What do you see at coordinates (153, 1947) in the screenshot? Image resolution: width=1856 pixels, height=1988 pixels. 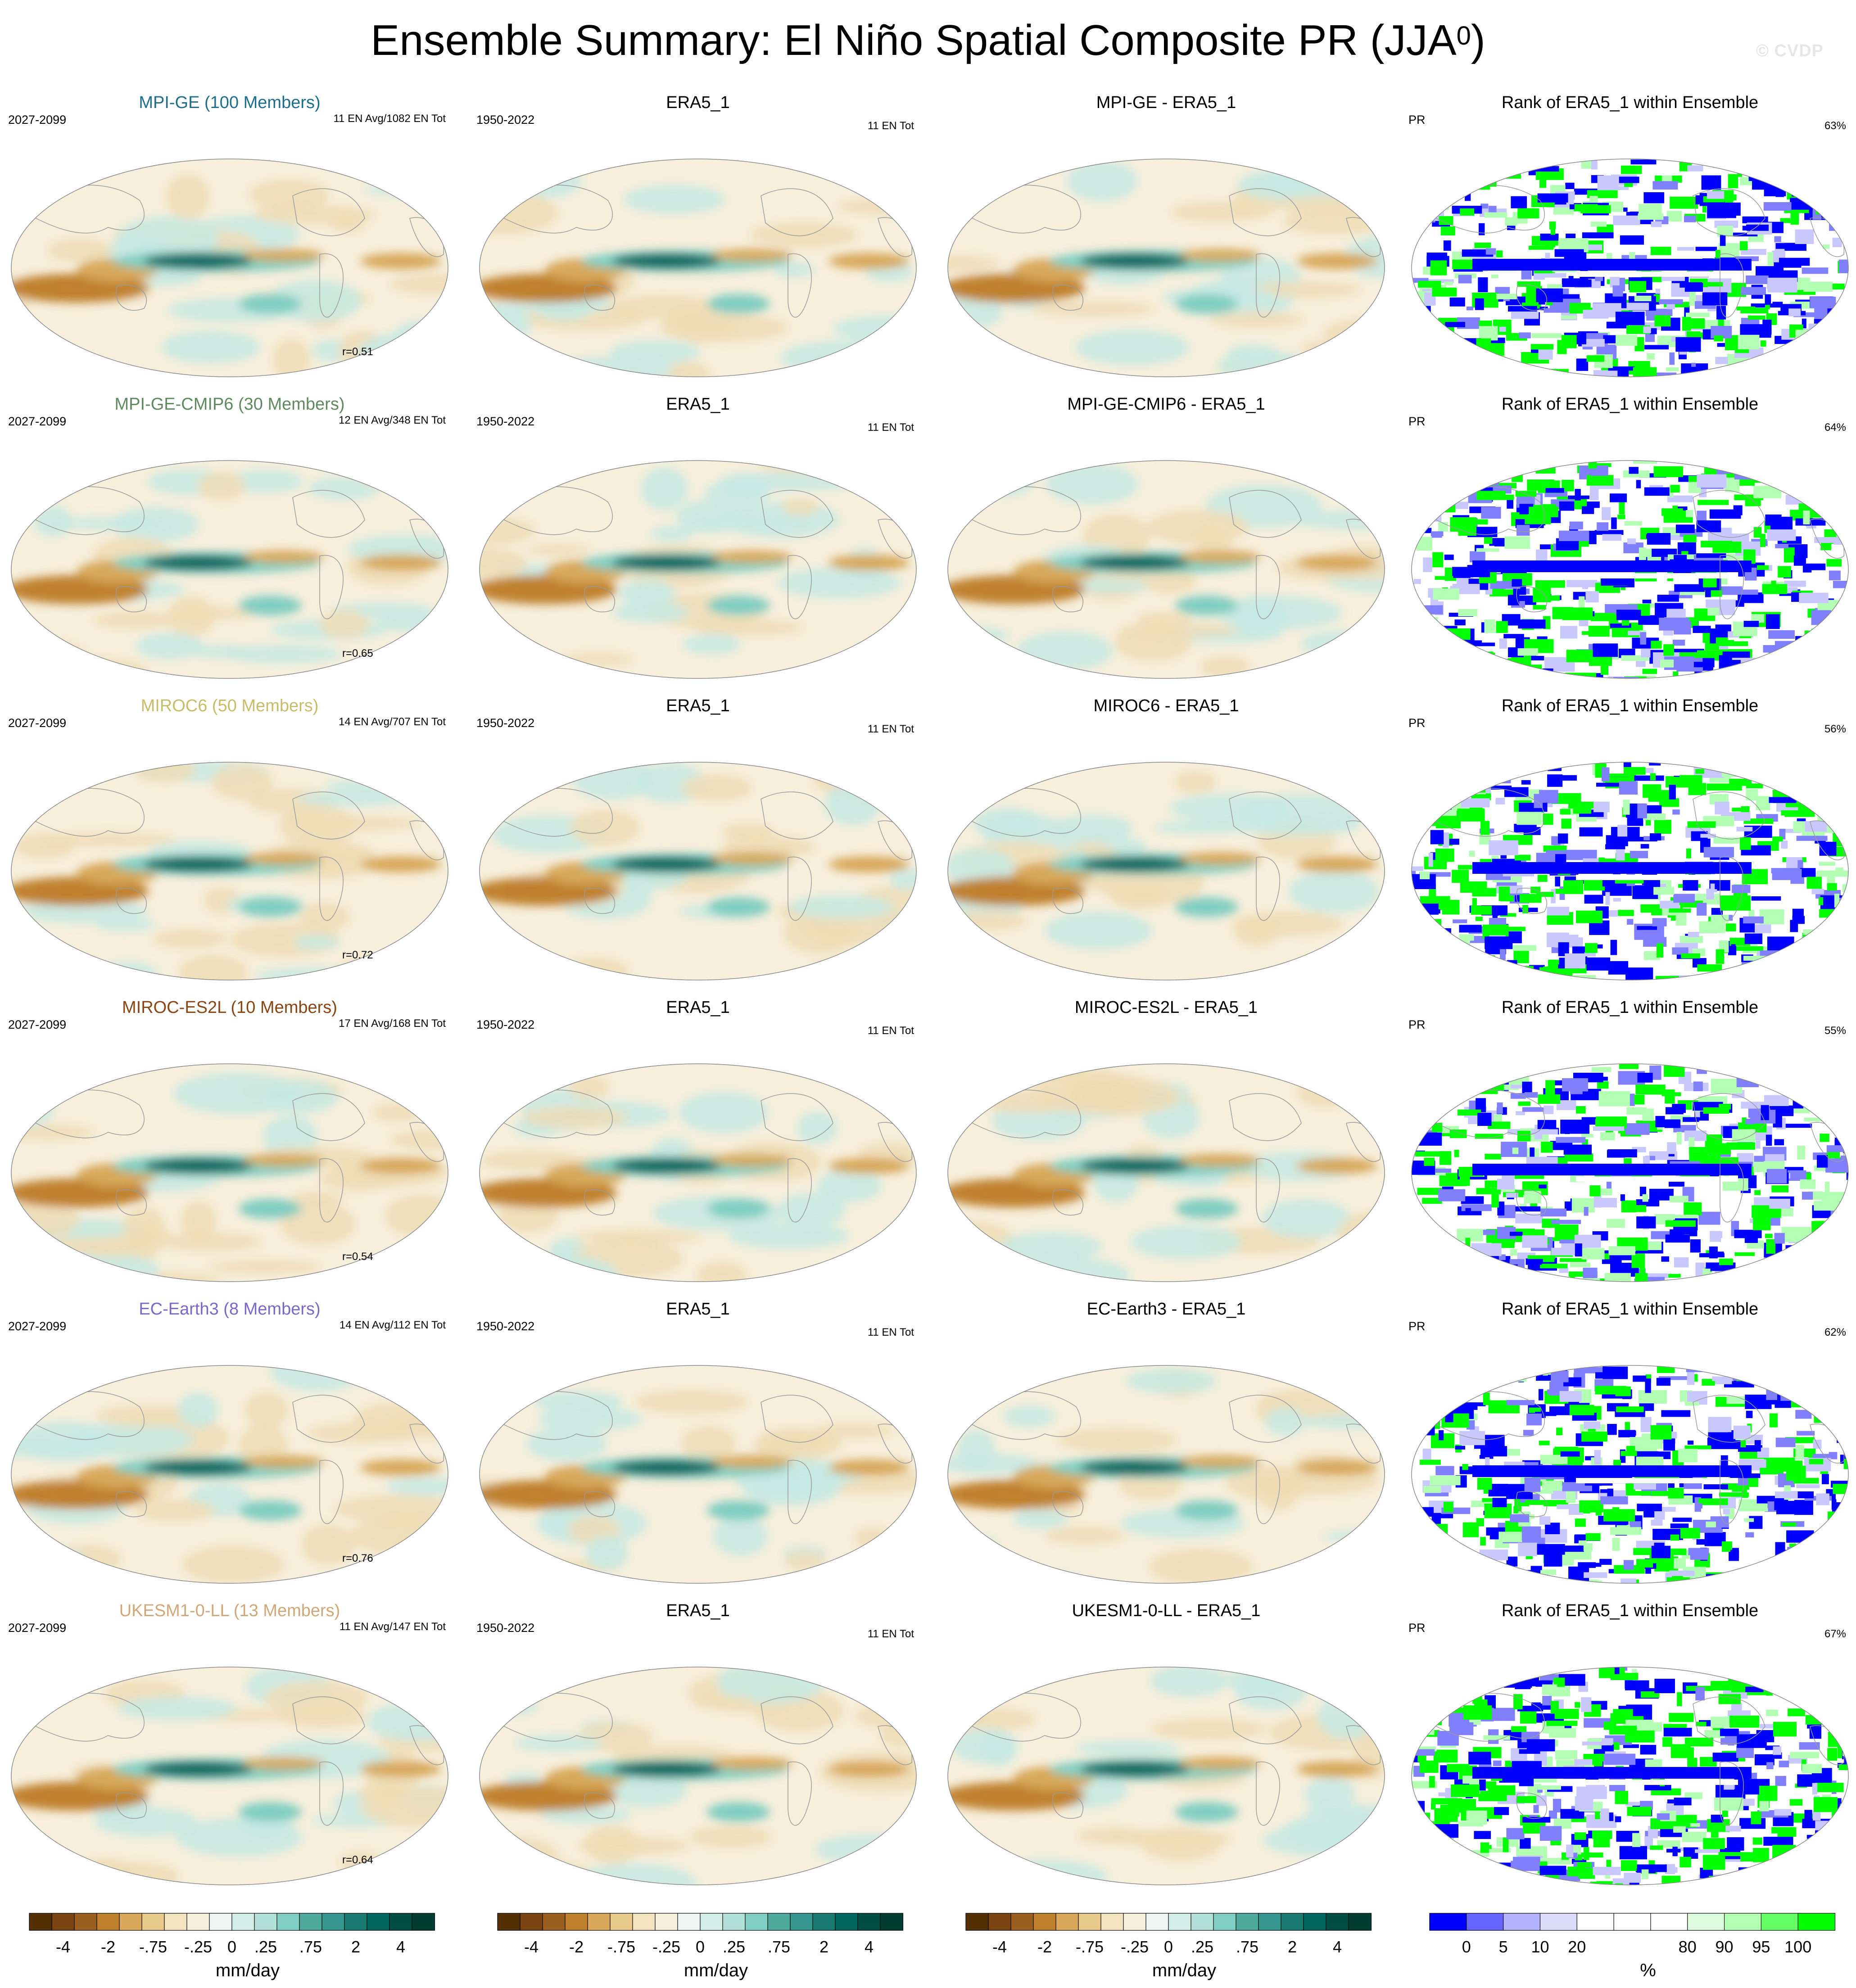 I see `colorbar-tick-label: -.75` at bounding box center [153, 1947].